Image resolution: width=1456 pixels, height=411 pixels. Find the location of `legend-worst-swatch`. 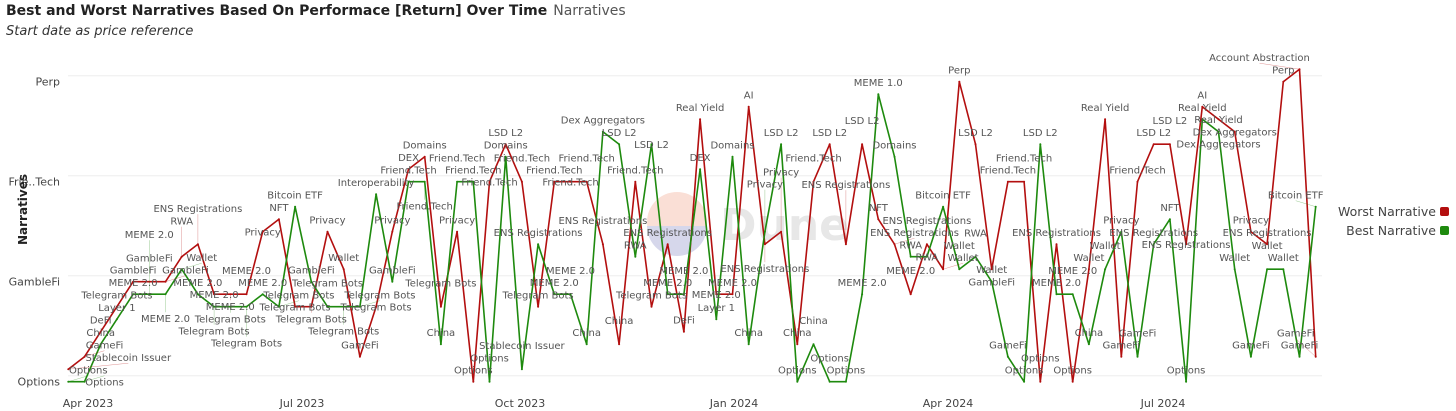

legend-worst-swatch is located at coordinates (1444, 211).